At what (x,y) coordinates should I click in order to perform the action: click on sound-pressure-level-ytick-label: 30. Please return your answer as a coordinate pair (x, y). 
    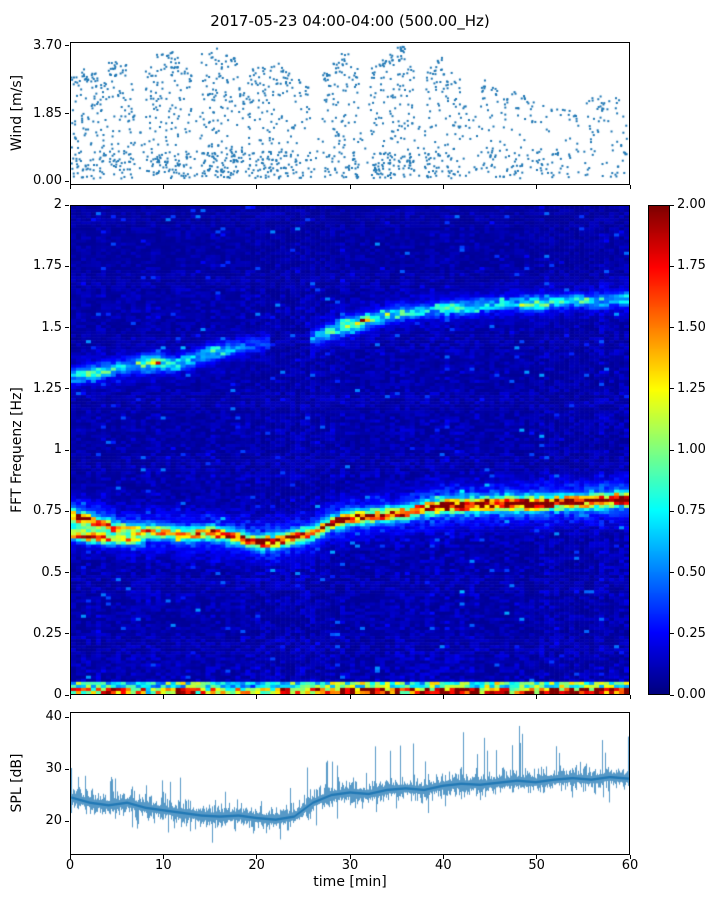
    Looking at the image, I should click on (53, 769).